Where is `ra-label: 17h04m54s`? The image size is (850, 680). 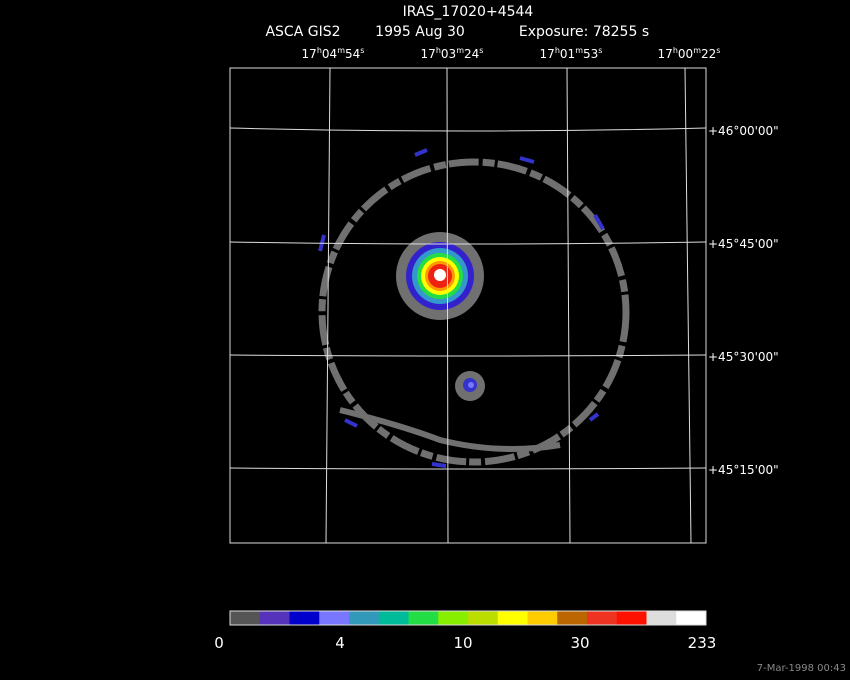
ra-label: 17h04m54s is located at coordinates (333, 53).